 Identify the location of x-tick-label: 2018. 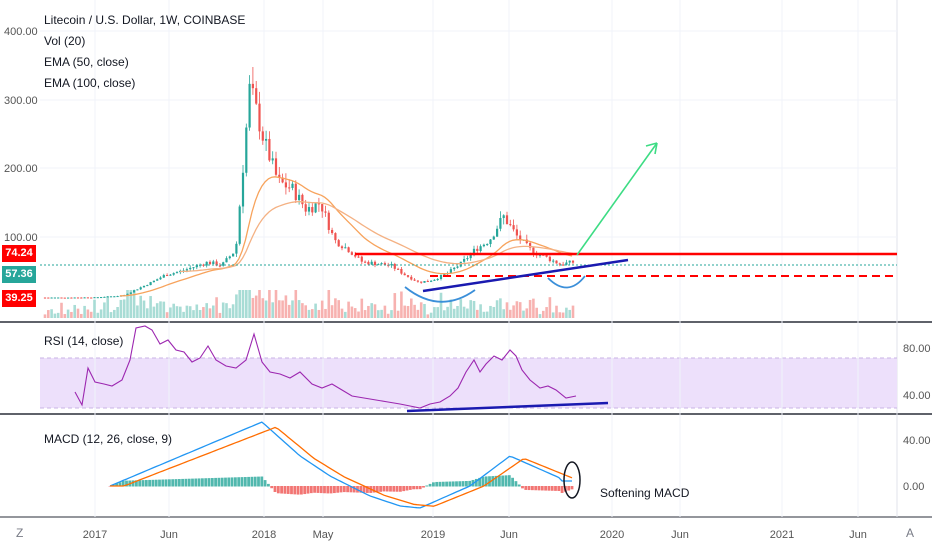
(264, 535).